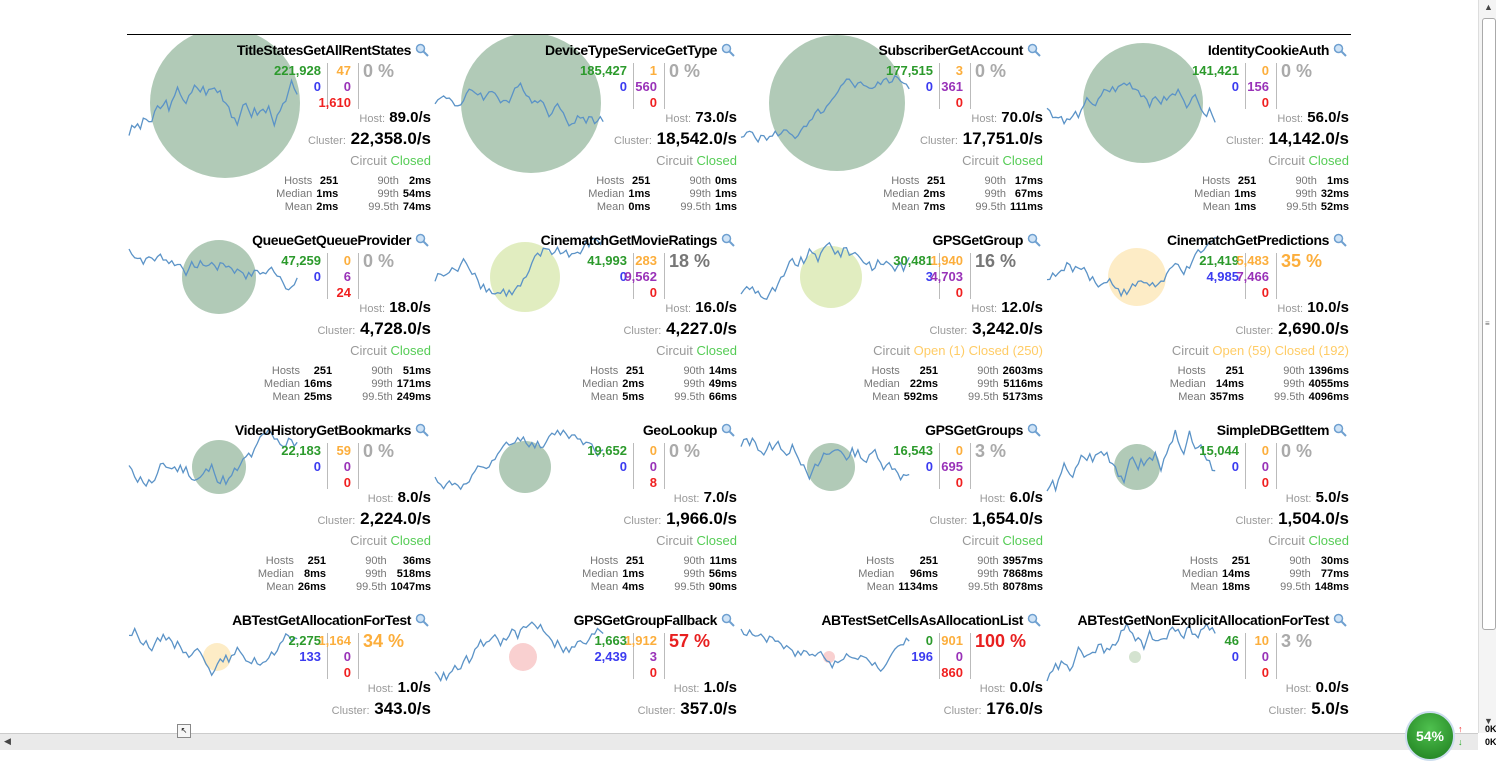  I want to click on median-value: 2ms, so click(934, 194).